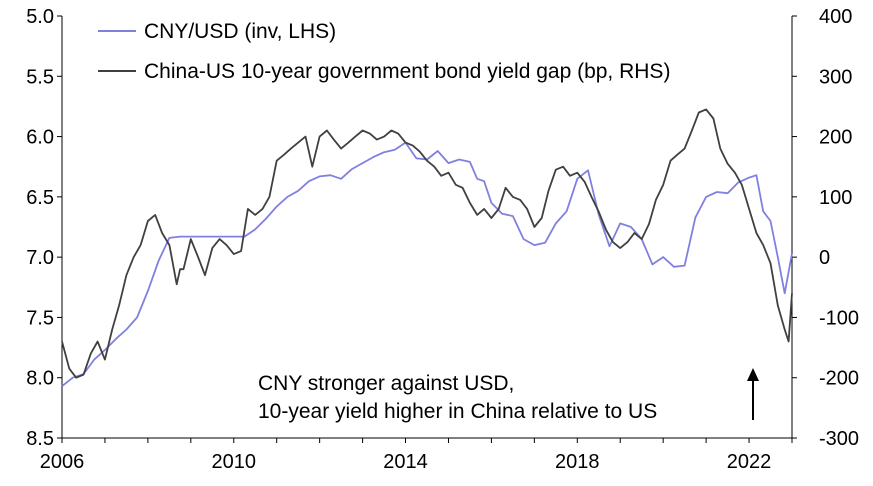  Describe the element at coordinates (62, 462) in the screenshot. I see `x-tick-label: 2006` at that location.